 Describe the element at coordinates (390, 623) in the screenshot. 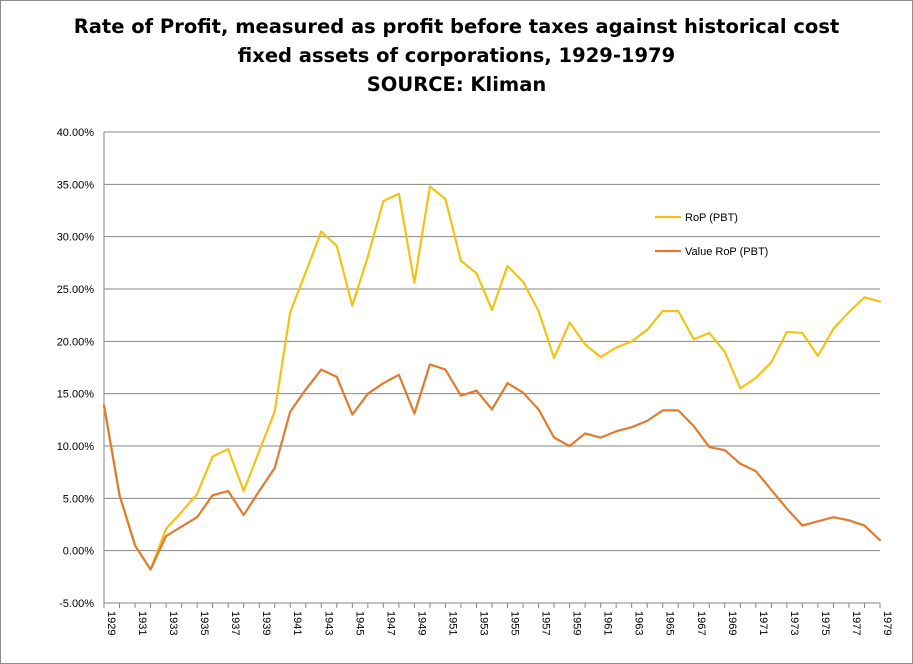

I see `x-tick-label: 1947` at that location.